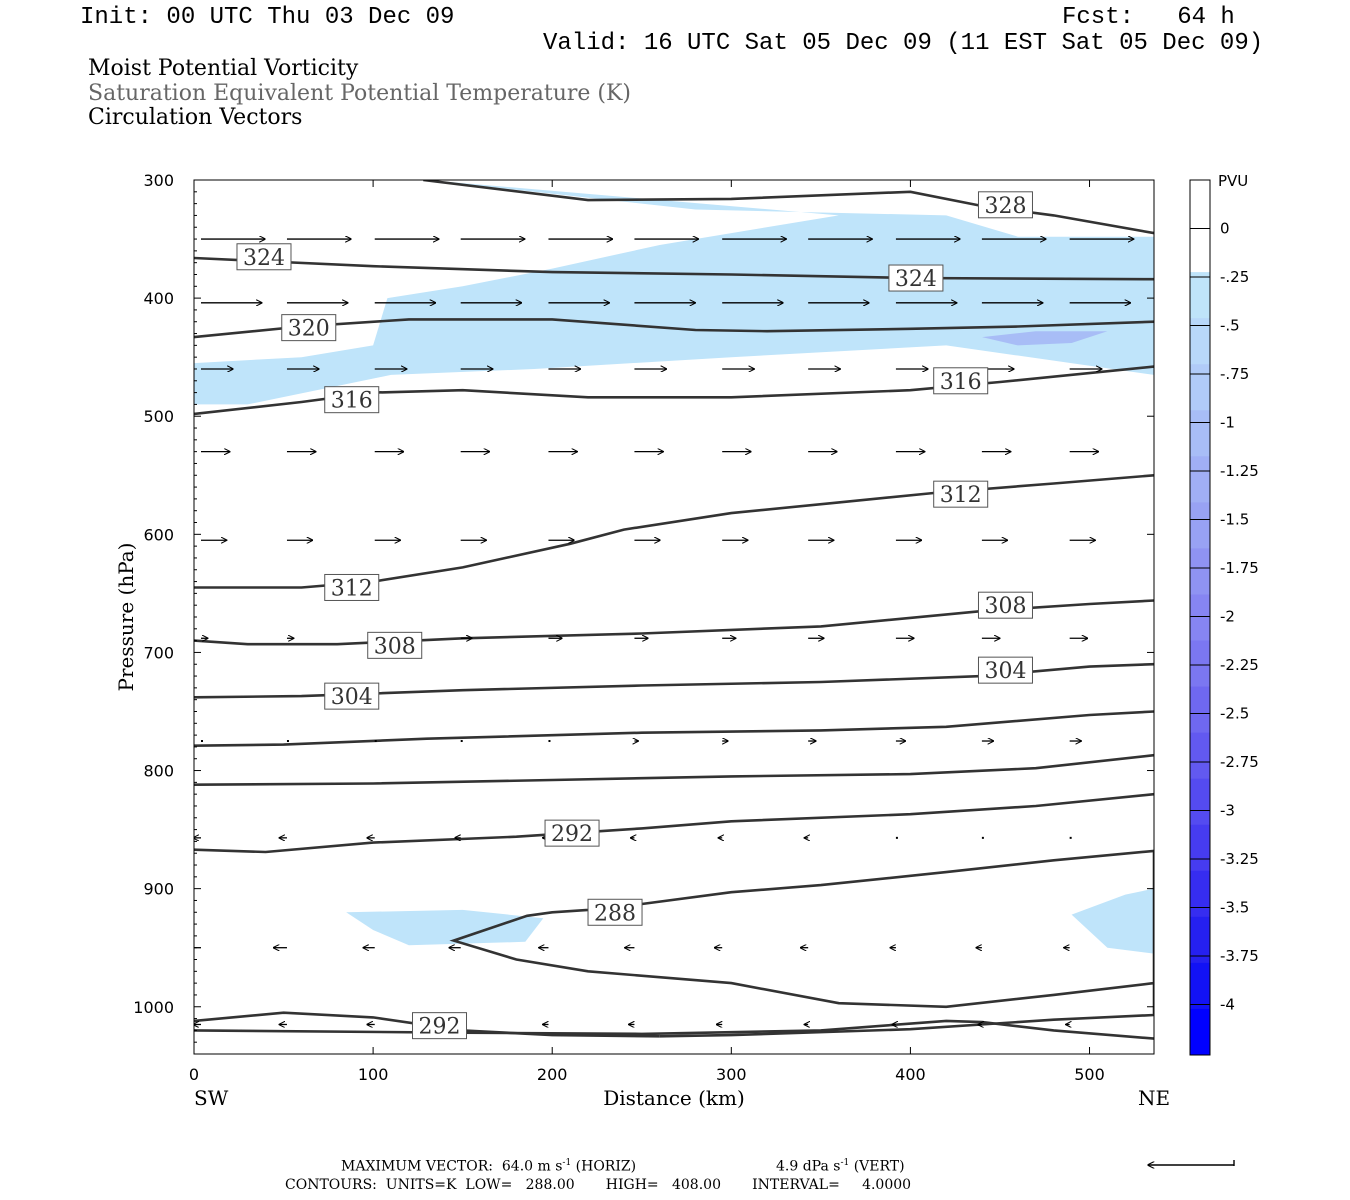 The width and height of the screenshot is (1350, 1200). I want to click on contour-label-8: 308, so click(395, 646).